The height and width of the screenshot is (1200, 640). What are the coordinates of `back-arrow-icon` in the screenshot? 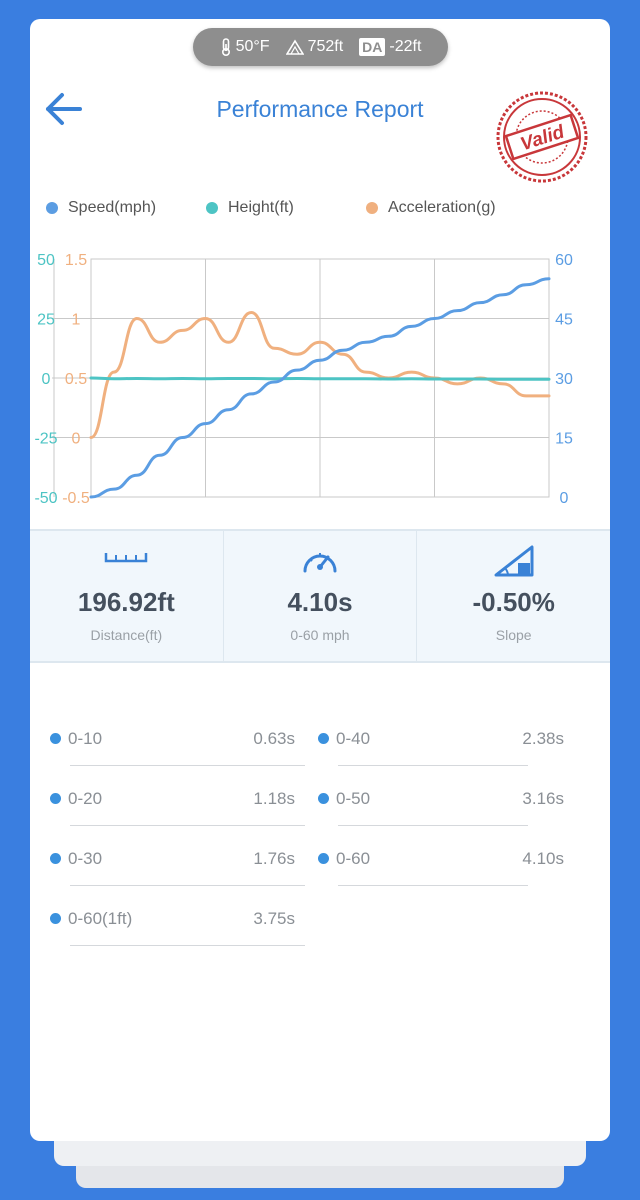 It's located at (64, 109).